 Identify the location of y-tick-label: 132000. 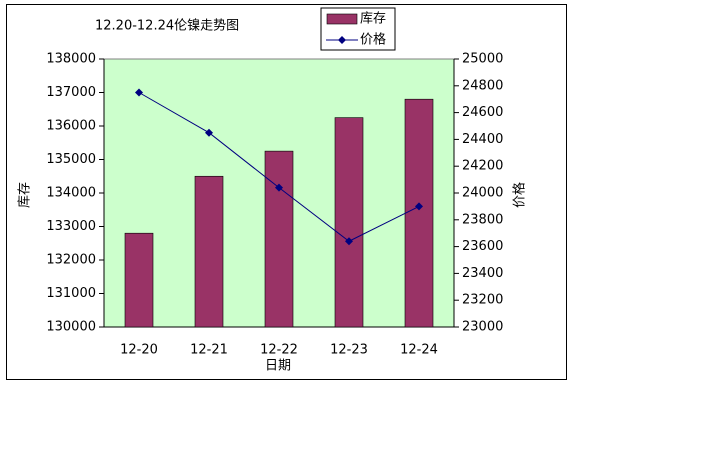
(71, 260).